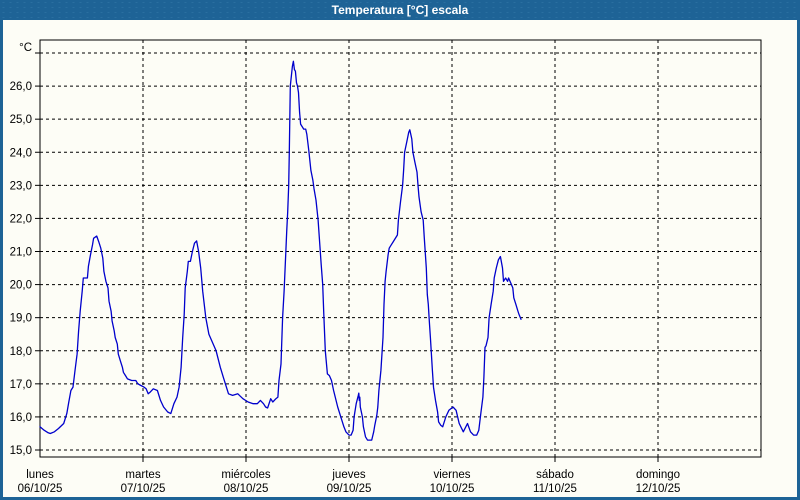 The image size is (800, 500). I want to click on x-day-name-label: viernes, so click(451, 475).